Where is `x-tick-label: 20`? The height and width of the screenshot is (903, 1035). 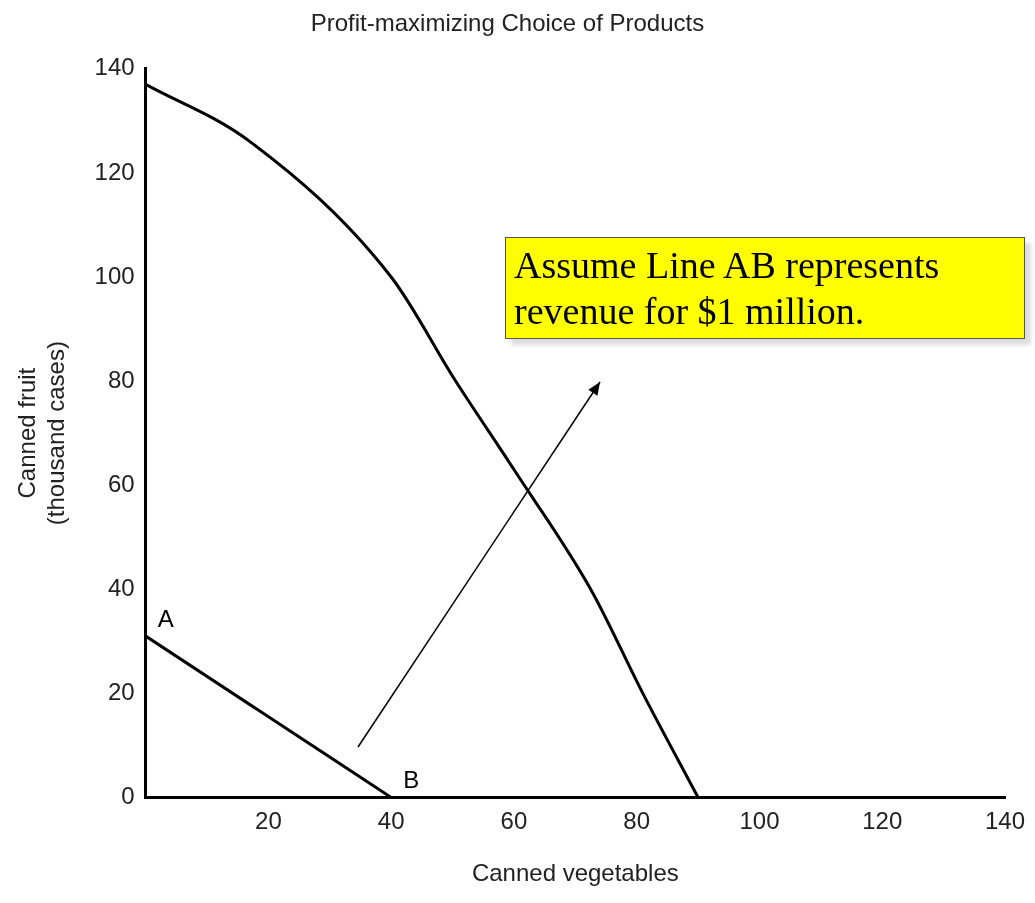 x-tick-label: 20 is located at coordinates (268, 821).